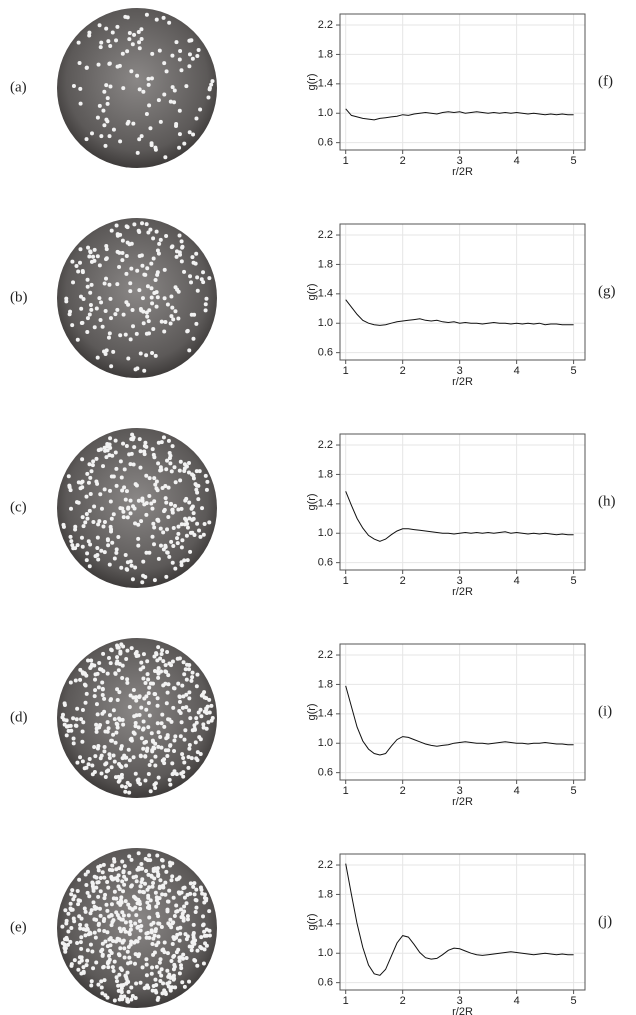 Image resolution: width=636 pixels, height=1015 pixels. Describe the element at coordinates (325, 865) in the screenshot. I see `y-tick-label: 2.2` at that location.